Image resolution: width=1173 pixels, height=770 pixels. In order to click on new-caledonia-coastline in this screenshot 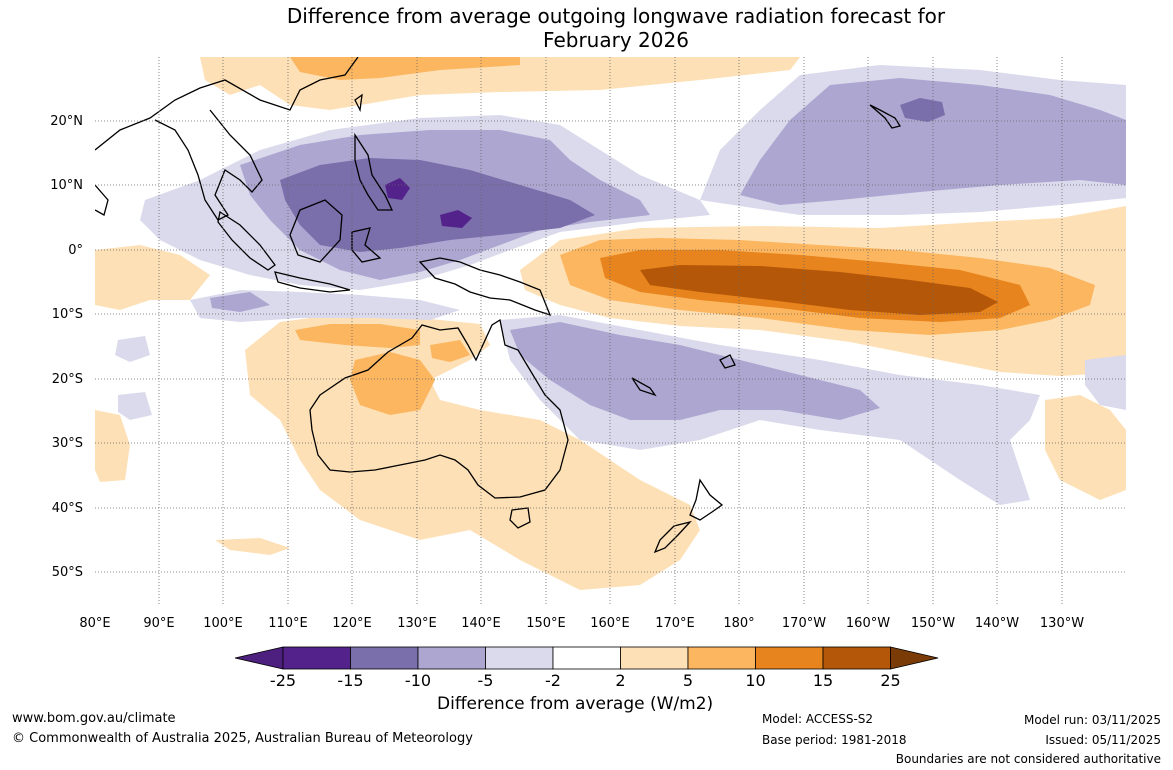, I will do `click(644, 387)`.